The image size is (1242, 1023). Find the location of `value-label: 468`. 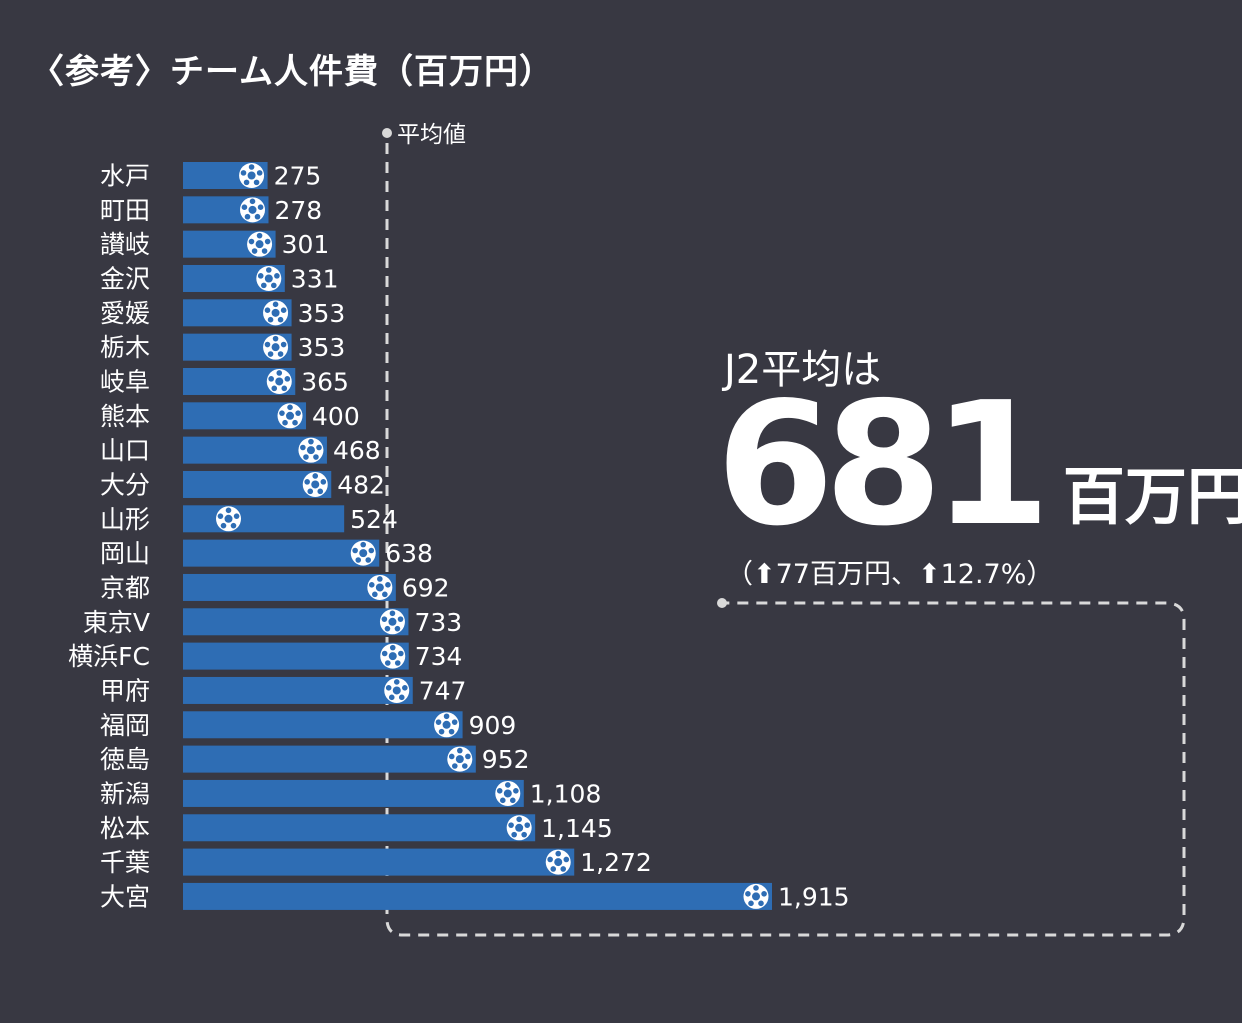

value-label: 468 is located at coordinates (357, 450).